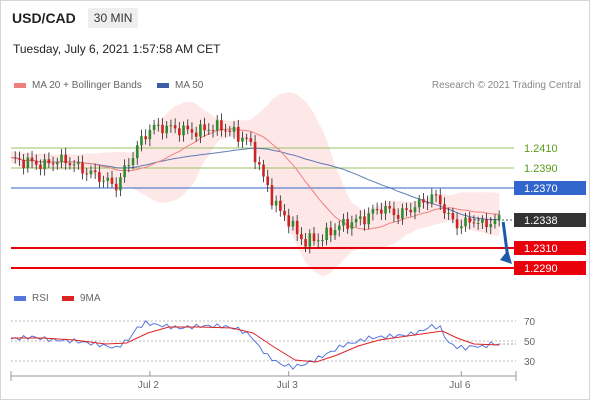 The height and width of the screenshot is (400, 590). I want to click on instrument-title: USD/CAD, so click(44, 18).